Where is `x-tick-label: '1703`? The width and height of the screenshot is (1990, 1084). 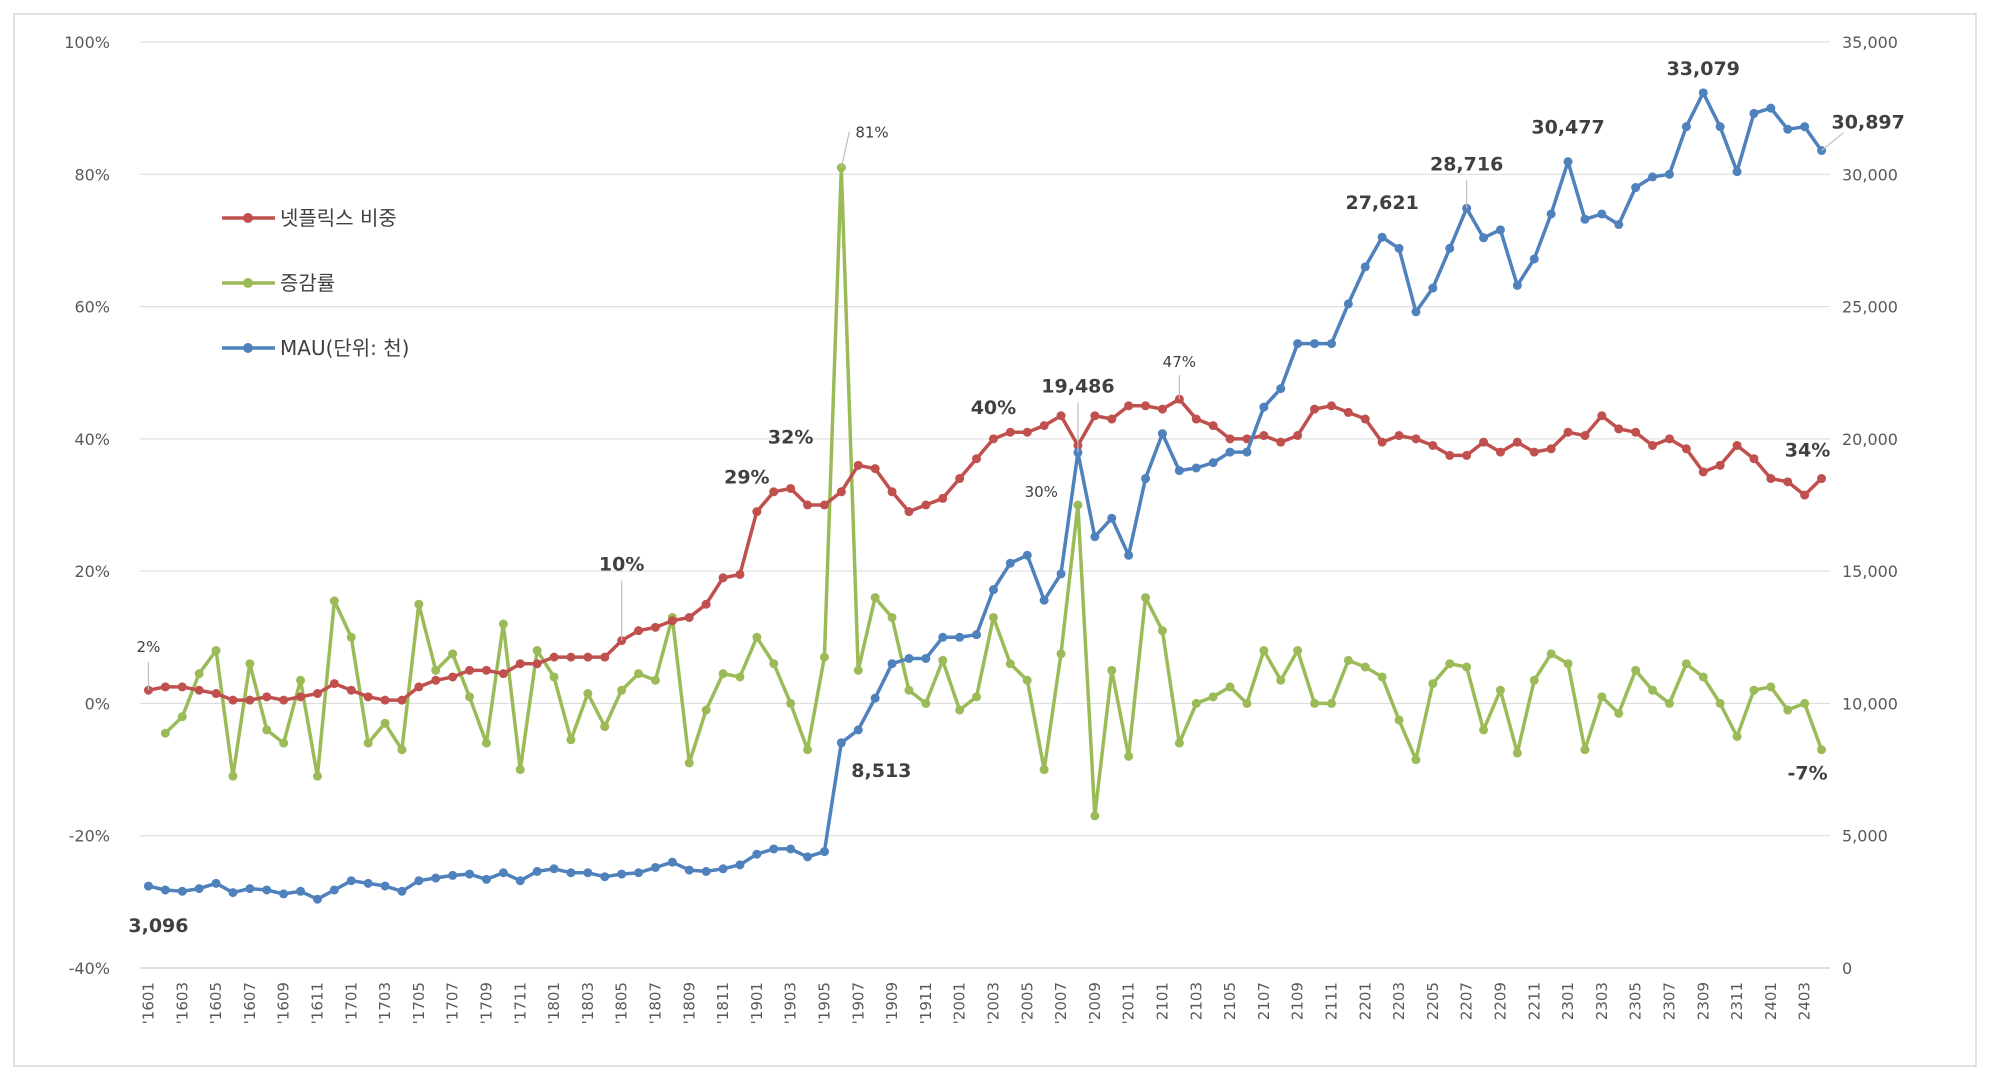
x-tick-label: '1703 is located at coordinates (385, 1003).